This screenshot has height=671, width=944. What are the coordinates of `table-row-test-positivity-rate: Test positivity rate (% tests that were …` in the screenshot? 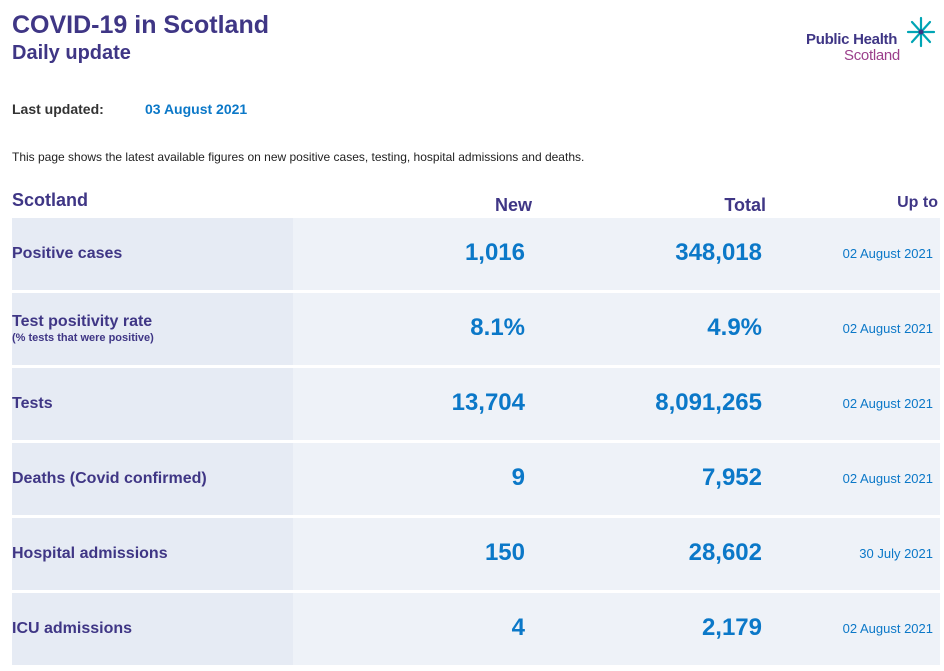 It's located at (476, 329).